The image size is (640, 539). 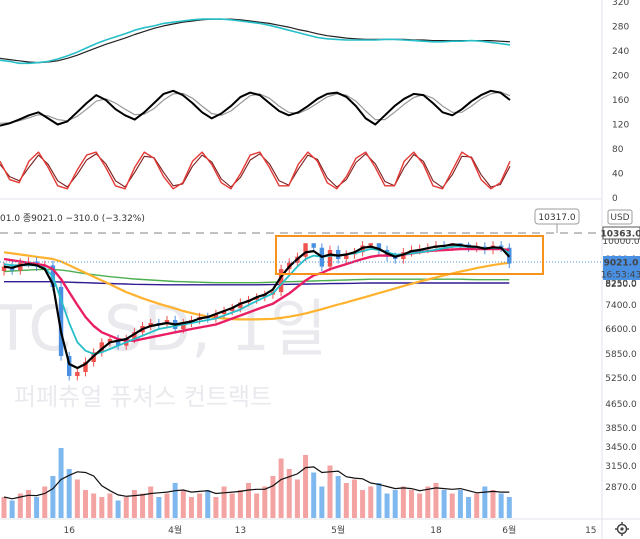 What do you see at coordinates (621, 379) in the screenshot?
I see `price-tick-label: 5250.0` at bounding box center [621, 379].